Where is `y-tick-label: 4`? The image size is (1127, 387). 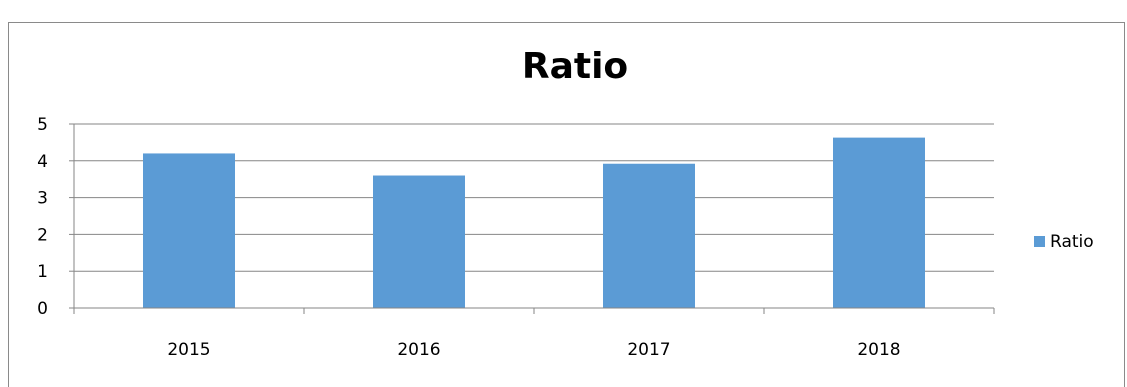 y-tick-label: 4 is located at coordinates (42, 162).